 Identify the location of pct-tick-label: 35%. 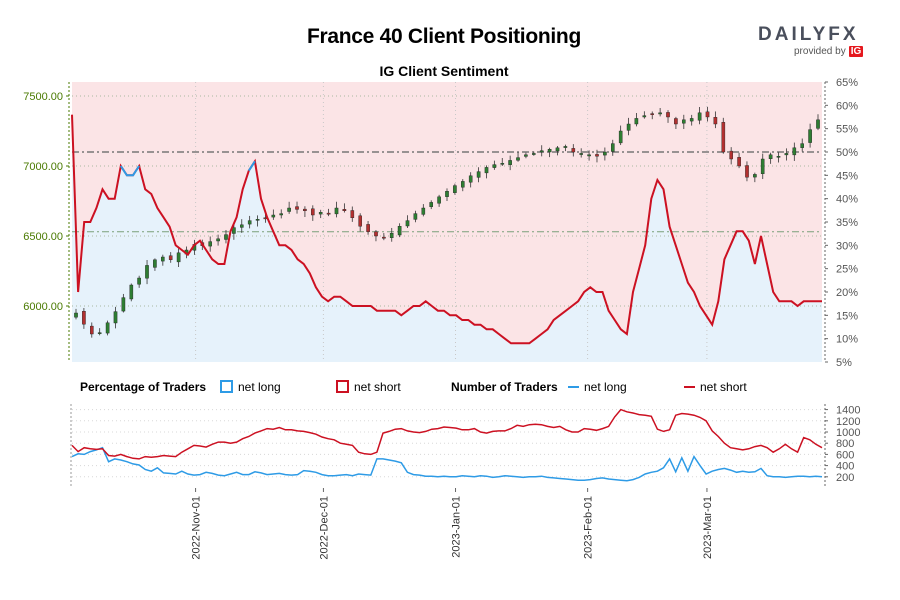
(847, 223).